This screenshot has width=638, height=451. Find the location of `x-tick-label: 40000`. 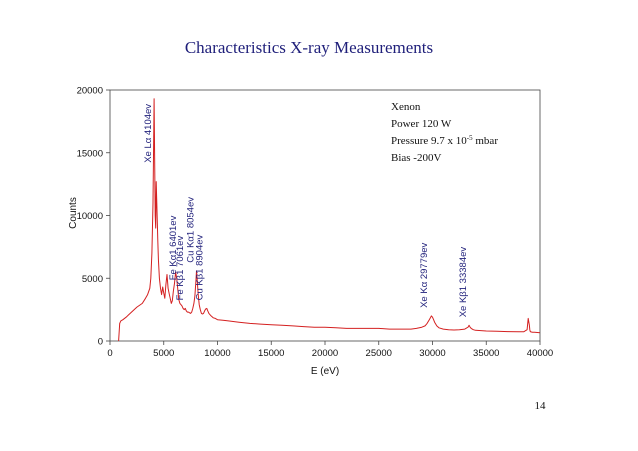

x-tick-label: 40000 is located at coordinates (540, 353).